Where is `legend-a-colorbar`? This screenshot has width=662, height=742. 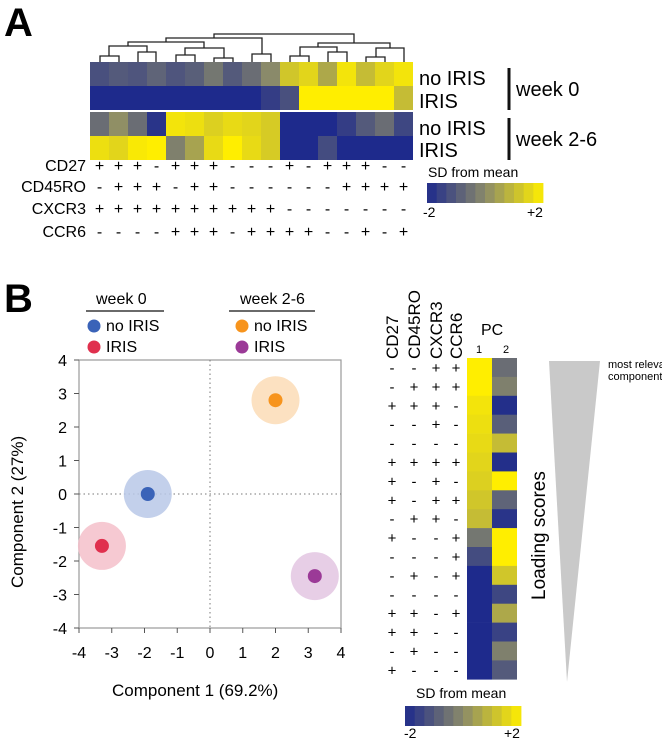
legend-a-colorbar is located at coordinates (485, 193).